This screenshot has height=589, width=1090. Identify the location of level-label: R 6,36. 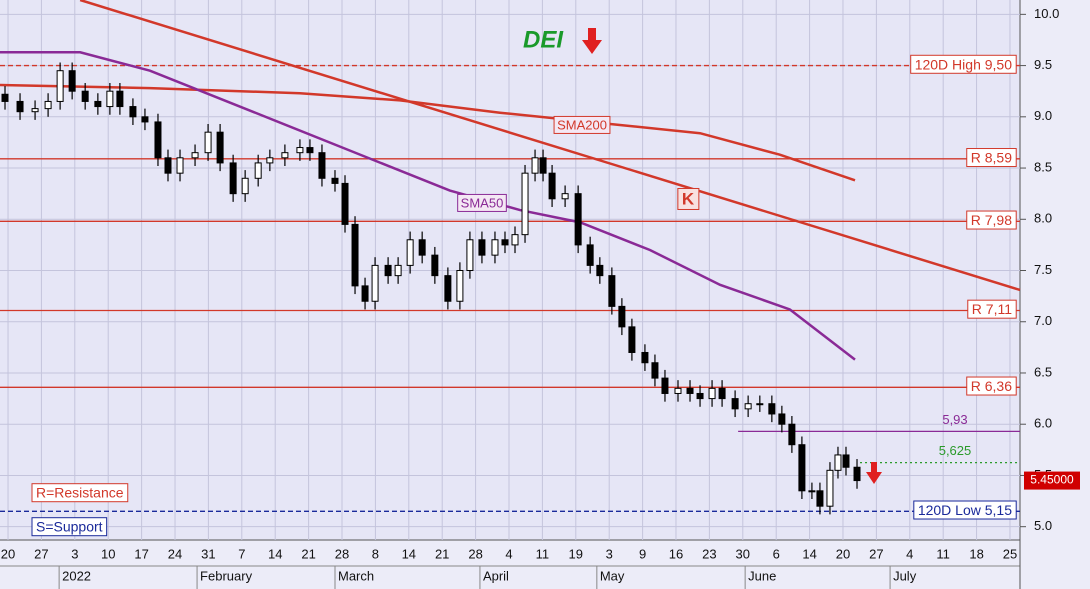
(991, 386).